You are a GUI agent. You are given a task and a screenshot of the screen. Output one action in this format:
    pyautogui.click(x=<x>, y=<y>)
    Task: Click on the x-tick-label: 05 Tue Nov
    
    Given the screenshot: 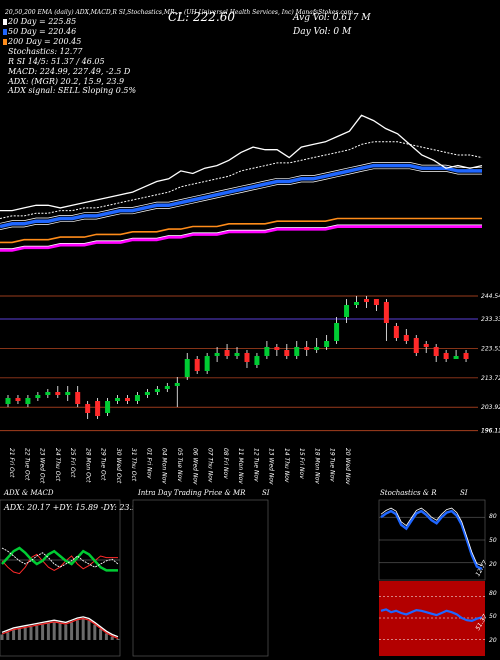 What is the action you would take?
    pyautogui.click(x=179, y=465)
    